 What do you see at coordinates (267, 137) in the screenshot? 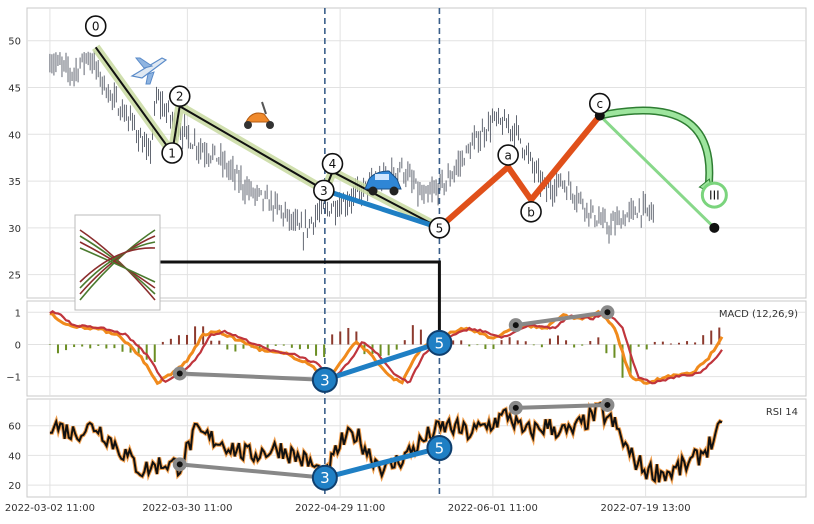
I see `impulse-wave-line` at bounding box center [267, 137].